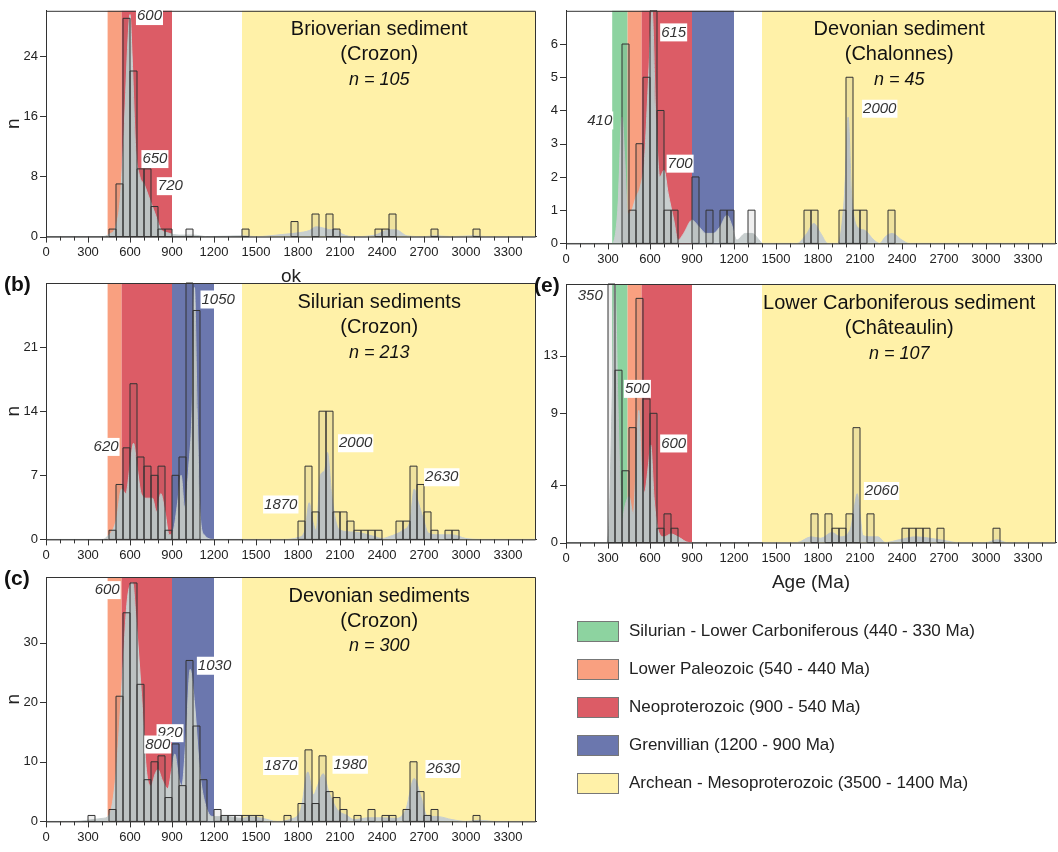 The width and height of the screenshot is (1058, 852). I want to click on text: n = 105, so click(379, 78).